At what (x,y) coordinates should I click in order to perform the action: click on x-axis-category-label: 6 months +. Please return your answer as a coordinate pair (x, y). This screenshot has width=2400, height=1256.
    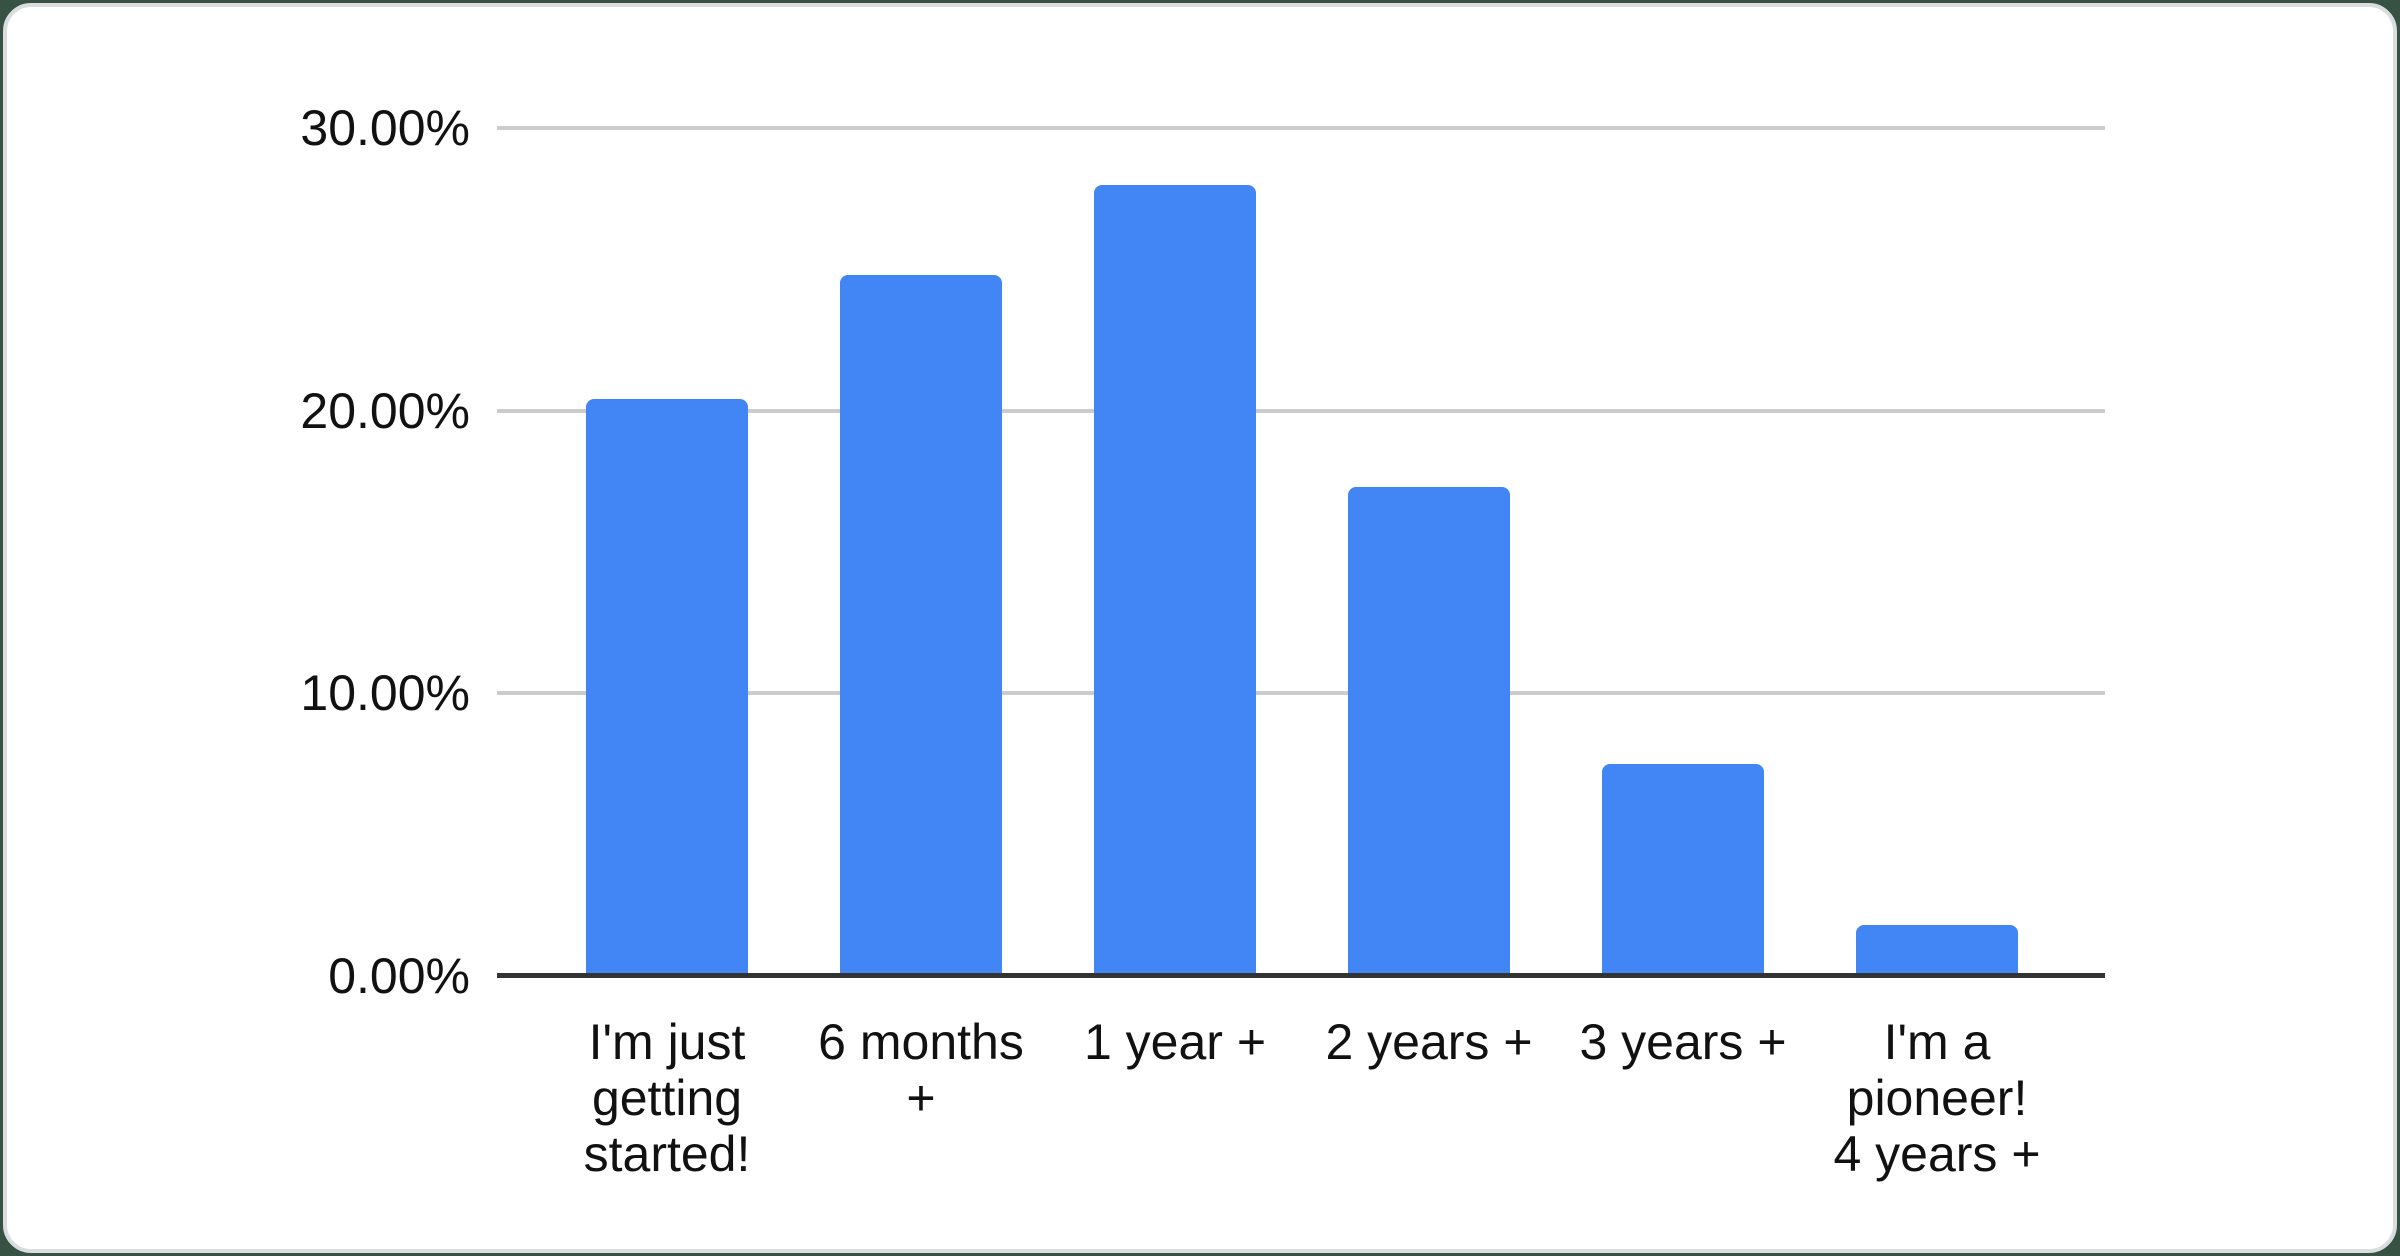
    Looking at the image, I should click on (921, 1098).